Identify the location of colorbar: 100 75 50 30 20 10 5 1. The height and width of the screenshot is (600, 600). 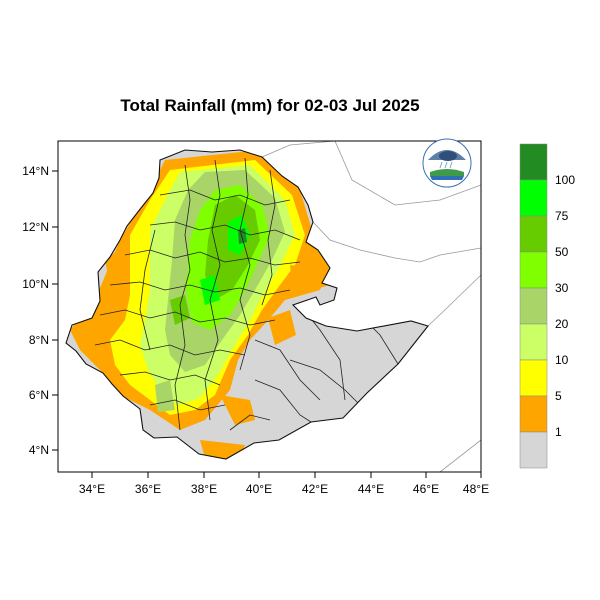
(547, 306).